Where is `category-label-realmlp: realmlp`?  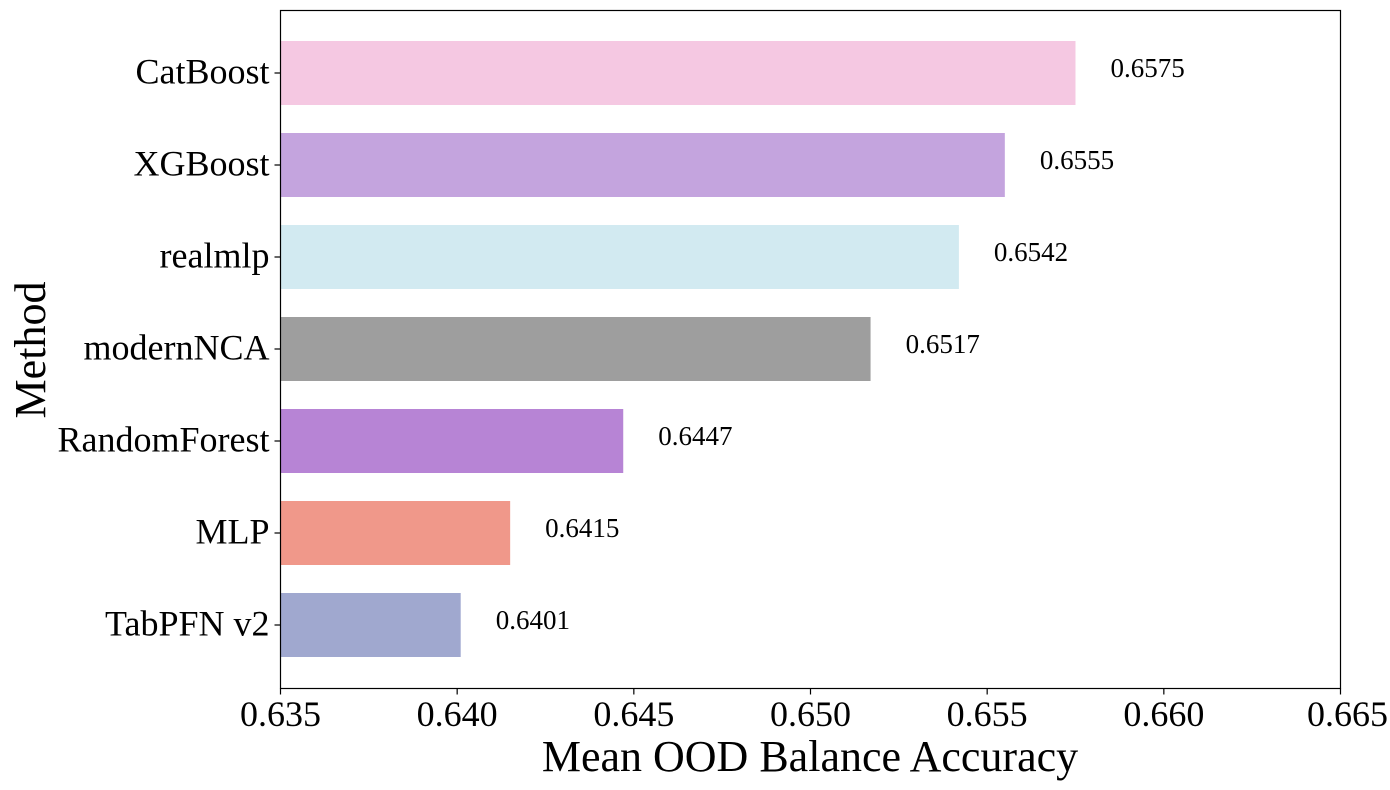 category-label-realmlp: realmlp is located at coordinates (215, 255).